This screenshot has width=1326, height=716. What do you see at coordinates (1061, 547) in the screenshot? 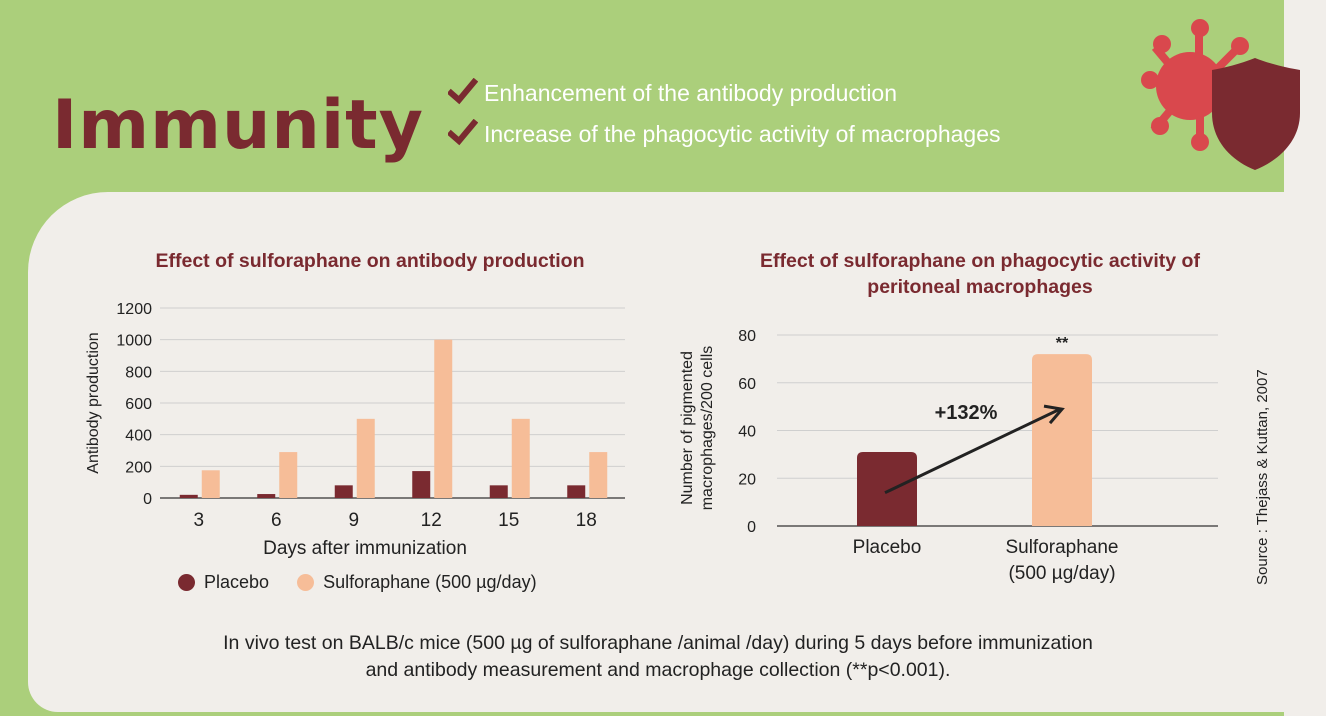
I see `x-tick-label: Sulforaphane` at bounding box center [1061, 547].